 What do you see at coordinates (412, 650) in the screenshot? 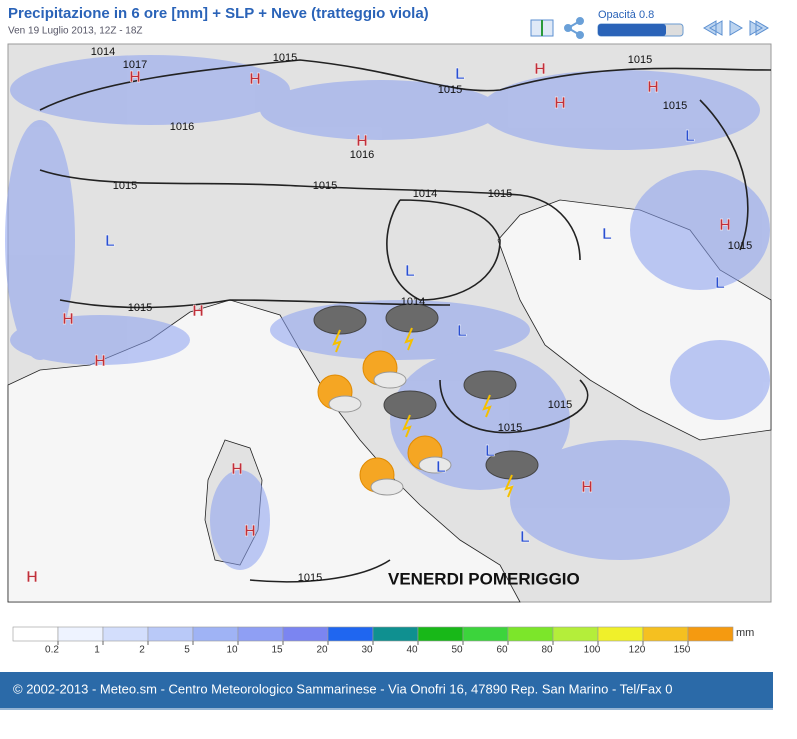
I see `legend-tick-label: 40` at bounding box center [412, 650].